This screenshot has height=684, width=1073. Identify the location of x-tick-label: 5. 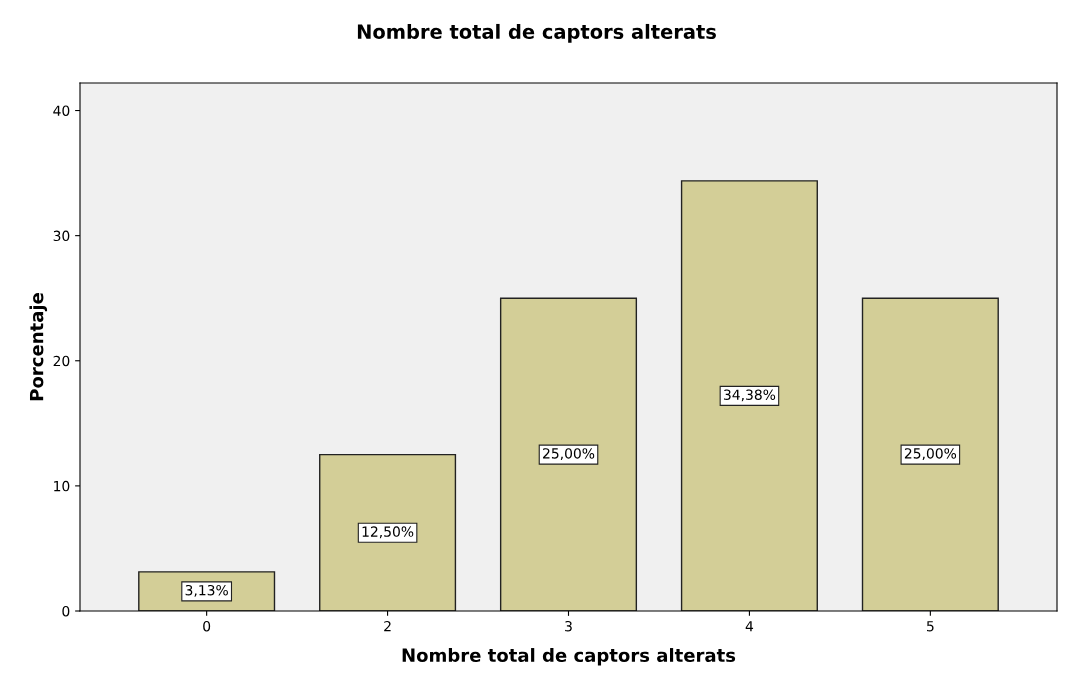
(930, 626).